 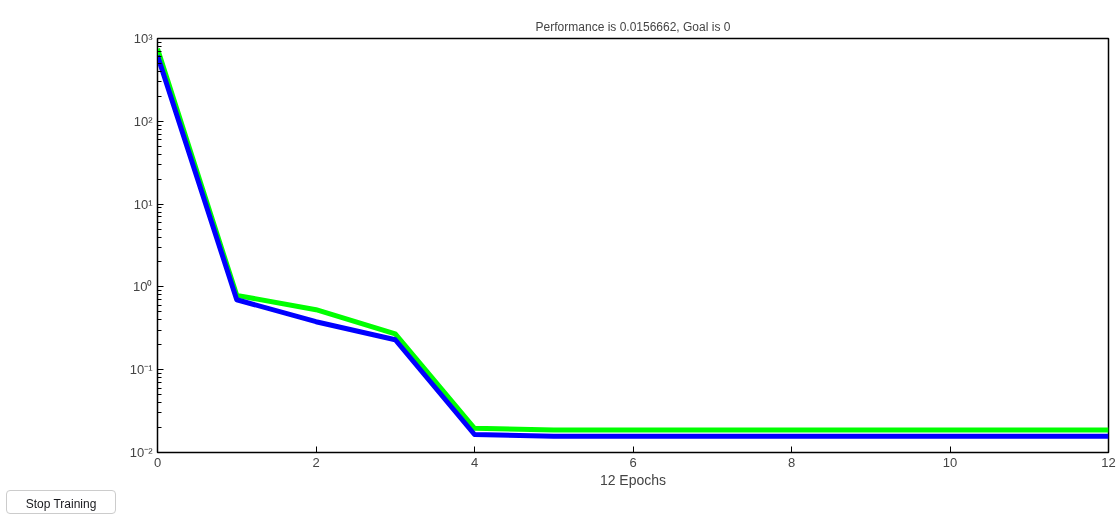 What do you see at coordinates (143, 38) in the screenshot?
I see `y-tick-label: 10³` at bounding box center [143, 38].